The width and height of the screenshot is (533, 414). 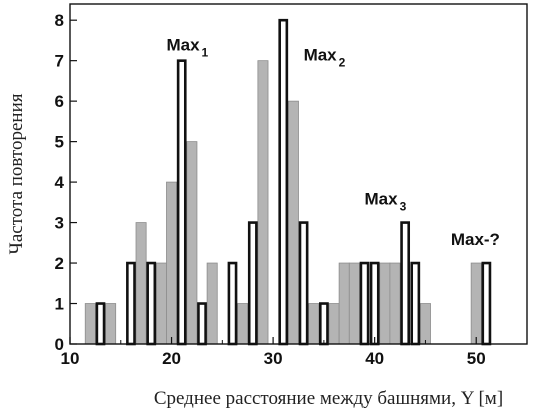 I want to click on x-axis-label: Среднее расстояние между башнями, Y [м], so click(x=328, y=398).